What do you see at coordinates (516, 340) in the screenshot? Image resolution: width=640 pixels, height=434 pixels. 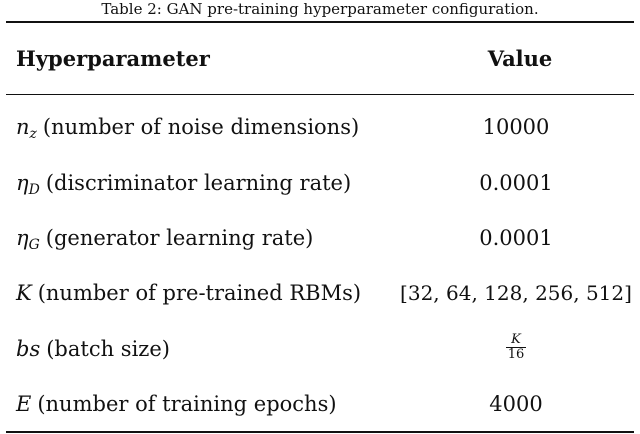 I see `fraction-numerator: K` at bounding box center [516, 340].